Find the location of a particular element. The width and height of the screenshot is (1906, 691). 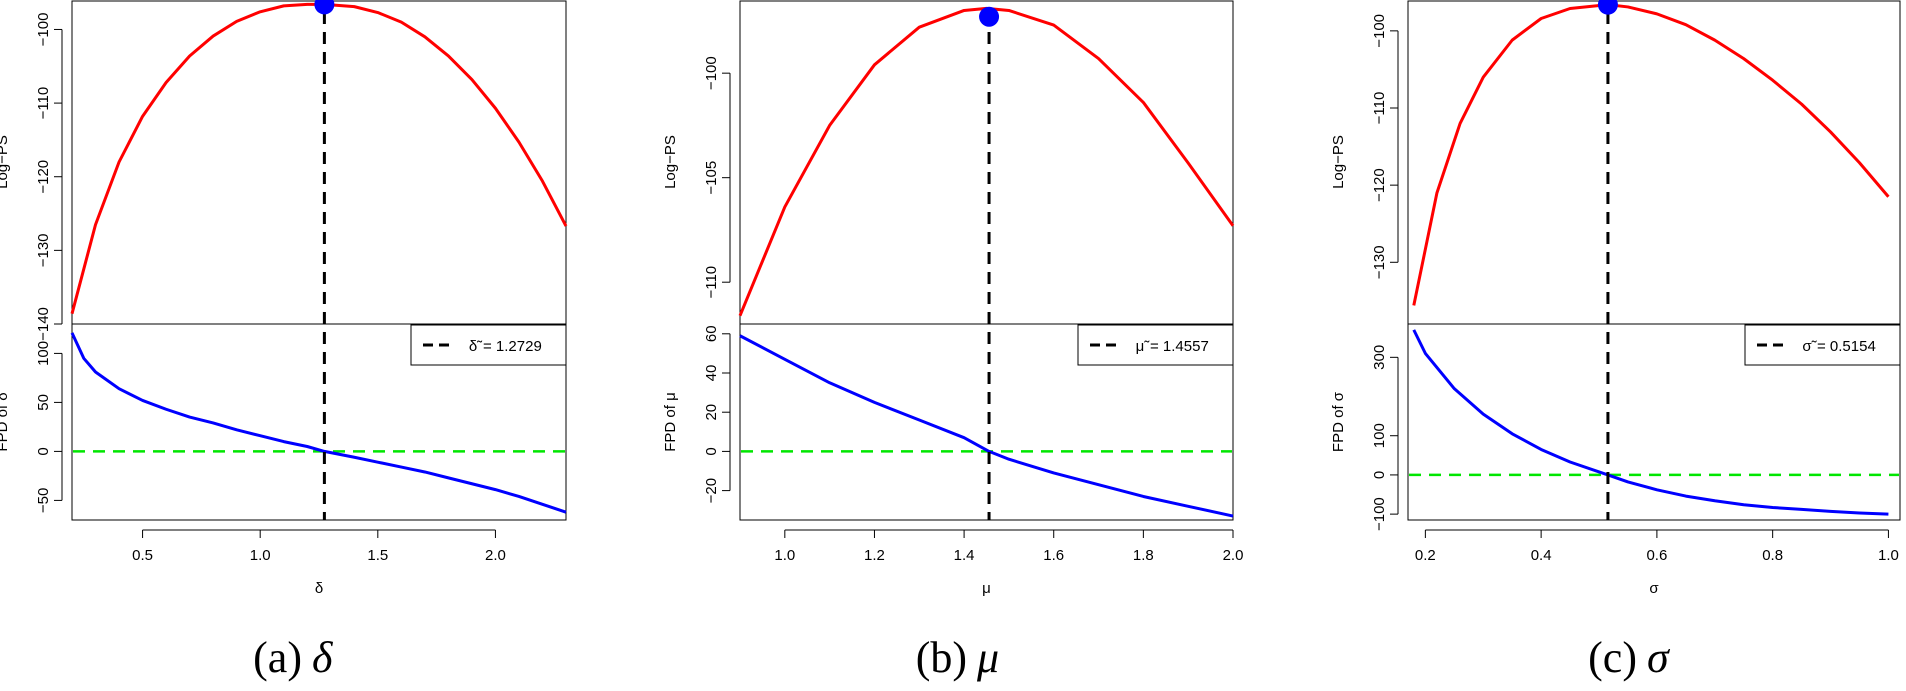

x-tick-label: 1.4 is located at coordinates (964, 555).